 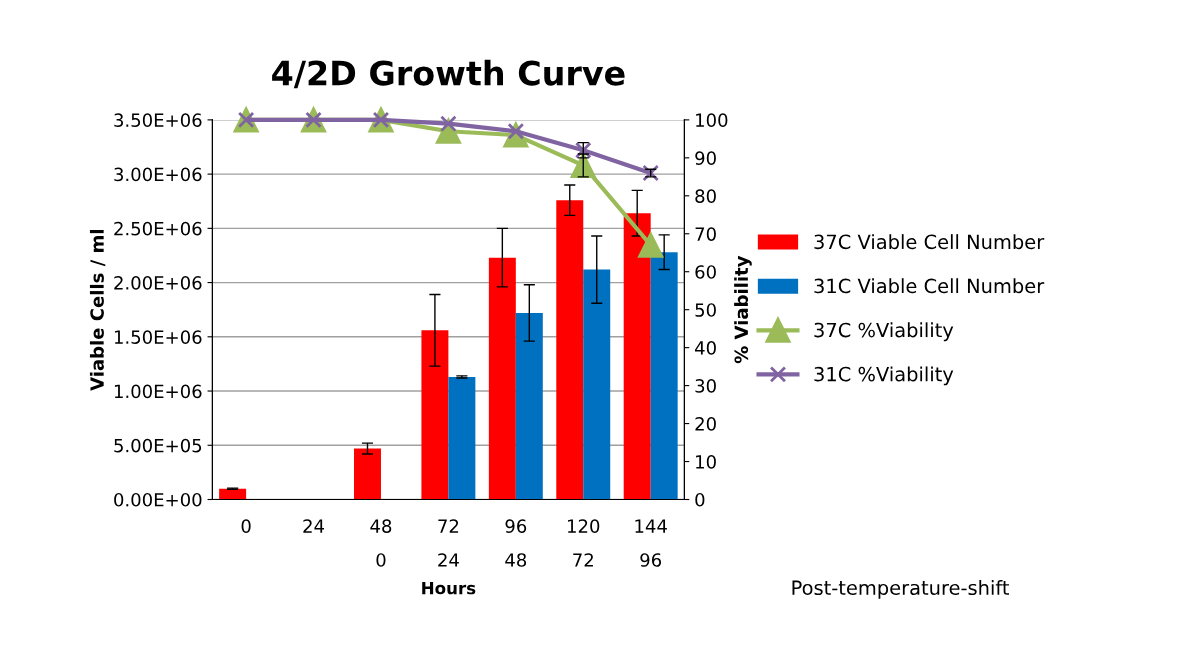 I want to click on y2-tick-label: 60, so click(x=705, y=272).